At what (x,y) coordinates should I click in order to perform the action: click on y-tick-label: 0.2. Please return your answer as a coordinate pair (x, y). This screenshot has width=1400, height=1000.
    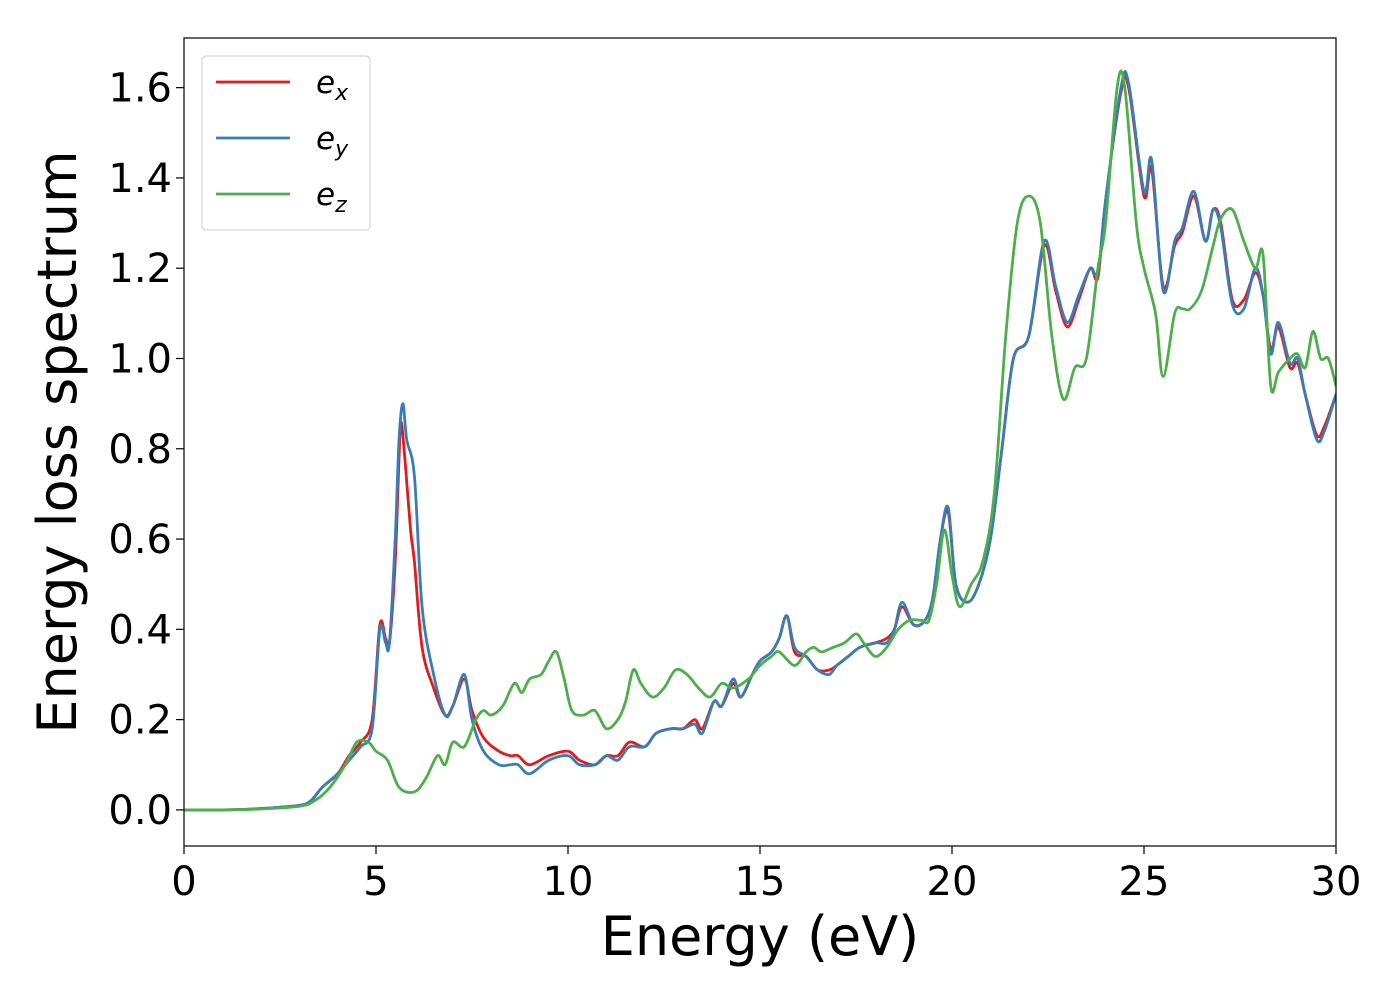
    Looking at the image, I should click on (140, 721).